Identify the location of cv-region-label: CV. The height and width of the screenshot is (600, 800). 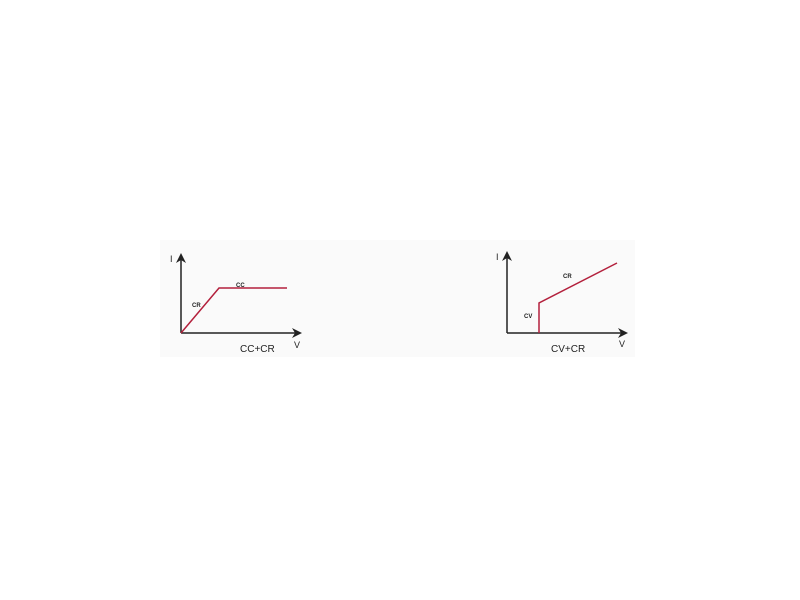
(528, 317).